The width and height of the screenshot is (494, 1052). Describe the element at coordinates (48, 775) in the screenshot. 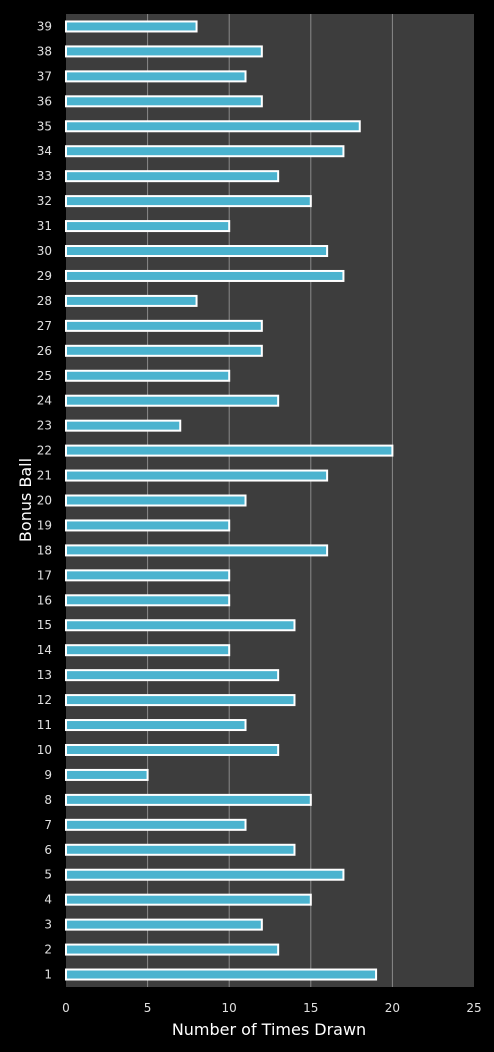

I see `y-tick-label: 9` at that location.